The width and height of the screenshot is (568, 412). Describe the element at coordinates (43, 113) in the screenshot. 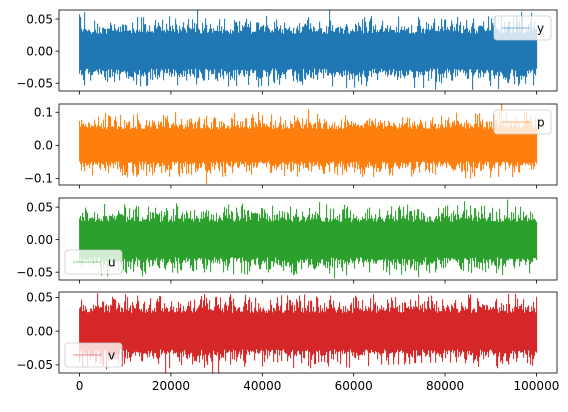

I see `y-tick-label: 0.1` at that location.